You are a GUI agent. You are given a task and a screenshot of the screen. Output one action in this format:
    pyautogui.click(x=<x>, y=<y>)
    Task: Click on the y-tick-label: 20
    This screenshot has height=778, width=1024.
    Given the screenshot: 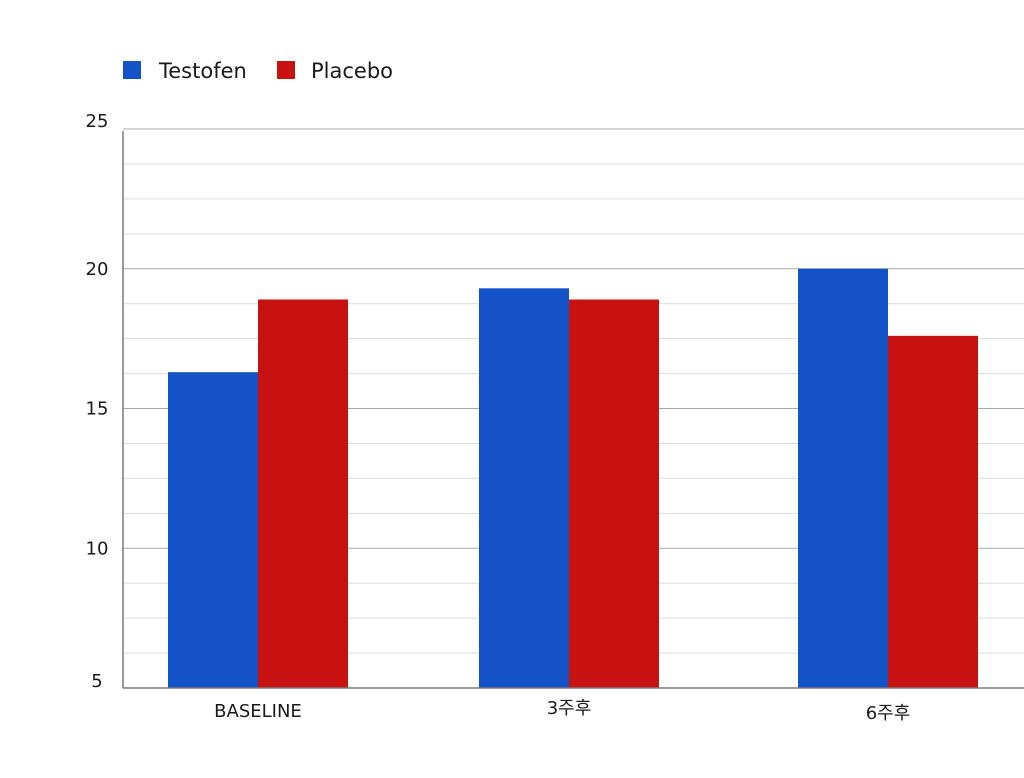 What is the action you would take?
    pyautogui.click(x=97, y=269)
    